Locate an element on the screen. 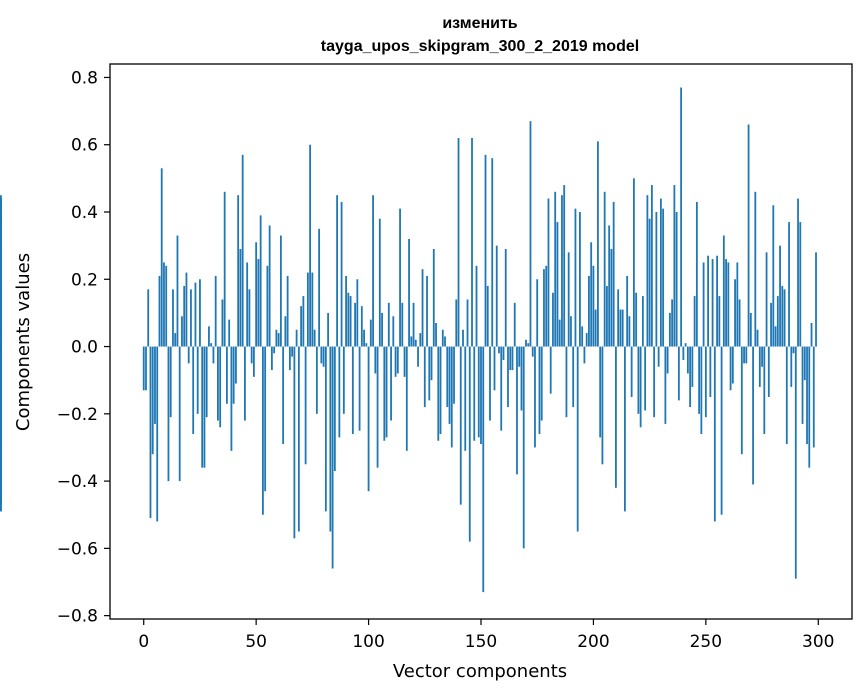 The height and width of the screenshot is (696, 867). x-tick-label: 50 is located at coordinates (256, 642).